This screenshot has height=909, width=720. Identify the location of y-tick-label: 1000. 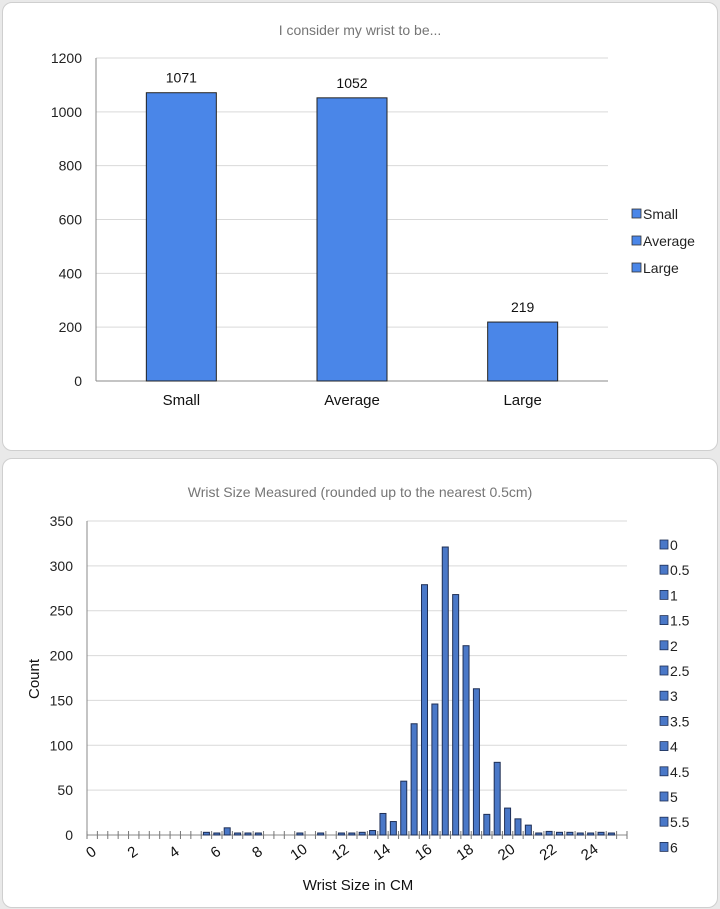
(66, 112).